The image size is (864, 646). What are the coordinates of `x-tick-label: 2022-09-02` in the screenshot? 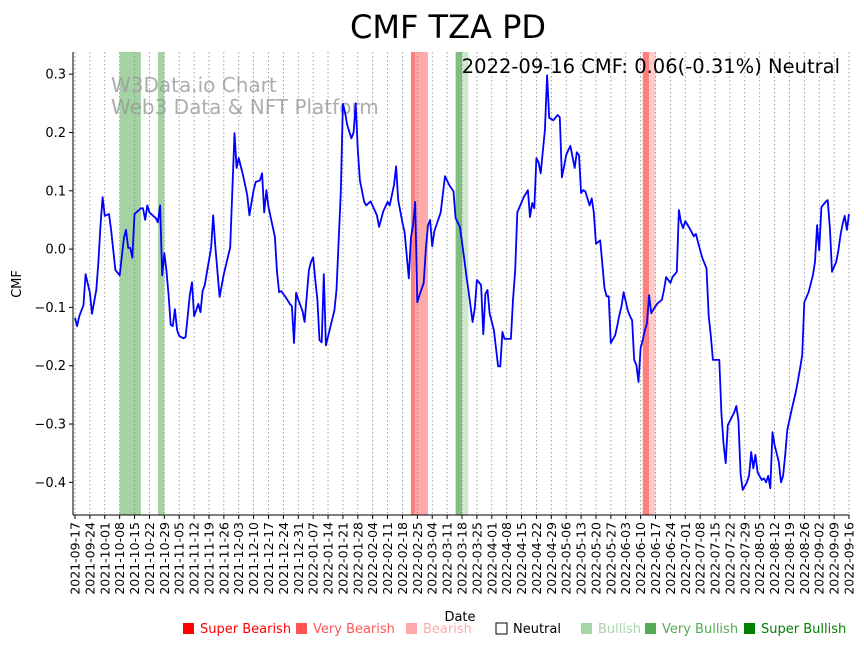 It's located at (819, 558).